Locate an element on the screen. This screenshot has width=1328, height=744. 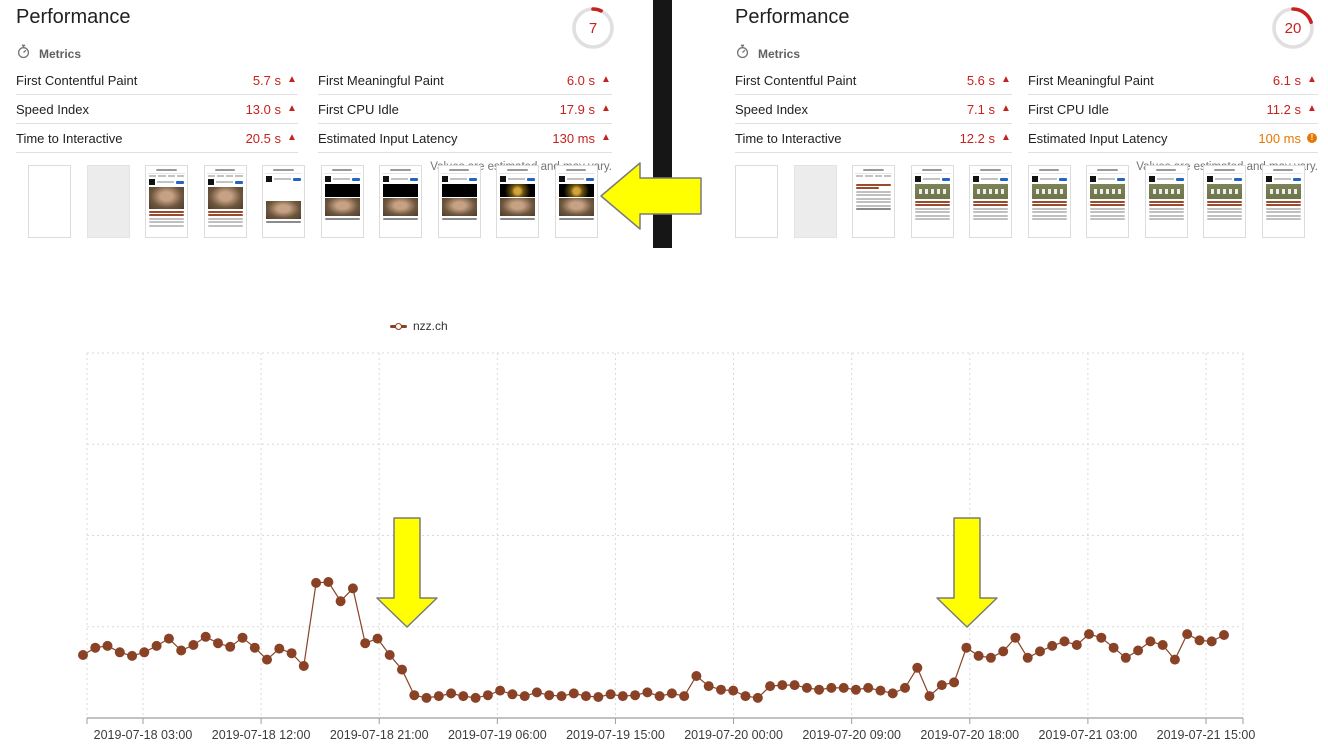
metric-row-time-to-interactive: Time to Interactive 12.2 s is located at coordinates (873, 138).